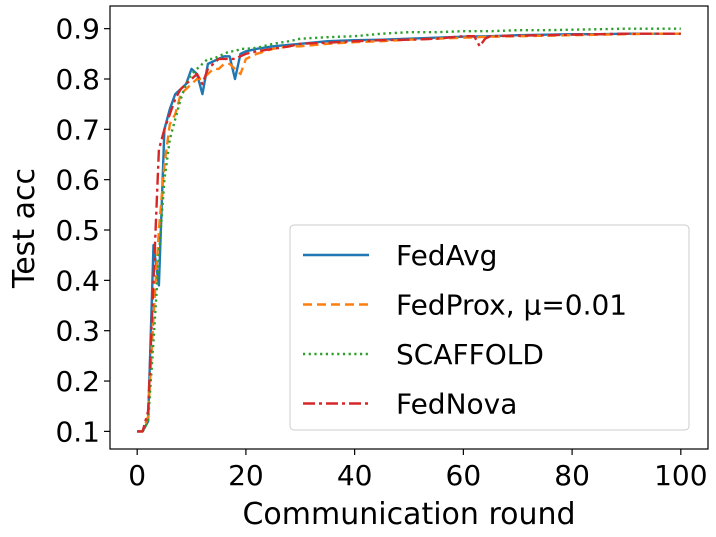 The image size is (716, 537). What do you see at coordinates (77, 431) in the screenshot?
I see `y-tick-label: 0.1` at bounding box center [77, 431].